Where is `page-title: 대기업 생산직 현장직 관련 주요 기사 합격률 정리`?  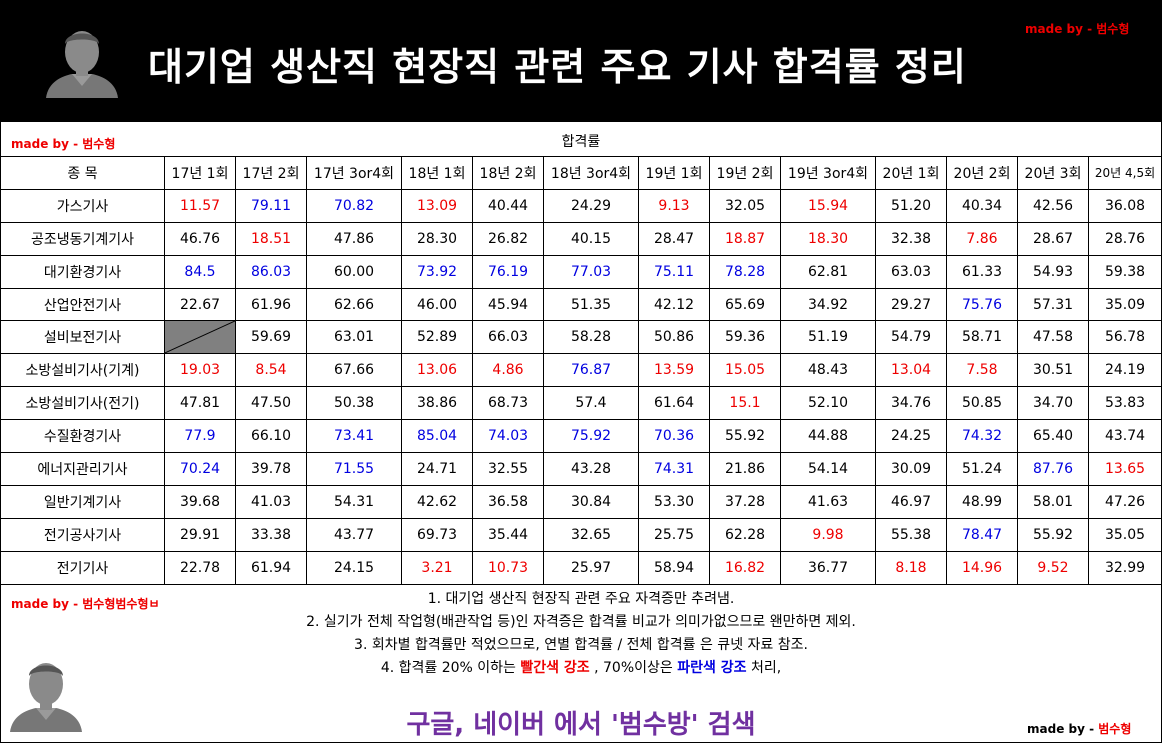 page-title: 대기업 생산직 현장직 관련 주요 기사 합격률 정리 is located at coordinates (557, 67).